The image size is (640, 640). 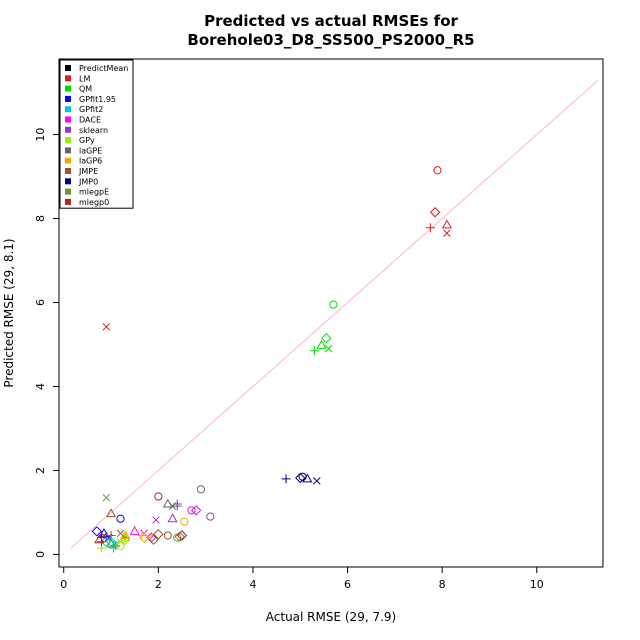 I want to click on legend-entry: laGP6, so click(x=90, y=161).